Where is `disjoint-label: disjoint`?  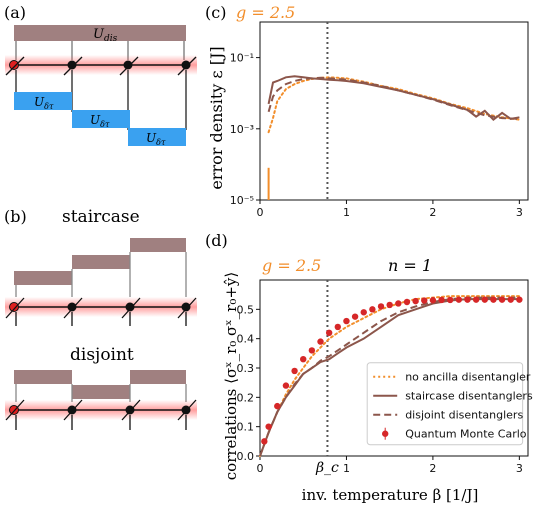
disjoint-label: disjoint is located at coordinates (102, 355).